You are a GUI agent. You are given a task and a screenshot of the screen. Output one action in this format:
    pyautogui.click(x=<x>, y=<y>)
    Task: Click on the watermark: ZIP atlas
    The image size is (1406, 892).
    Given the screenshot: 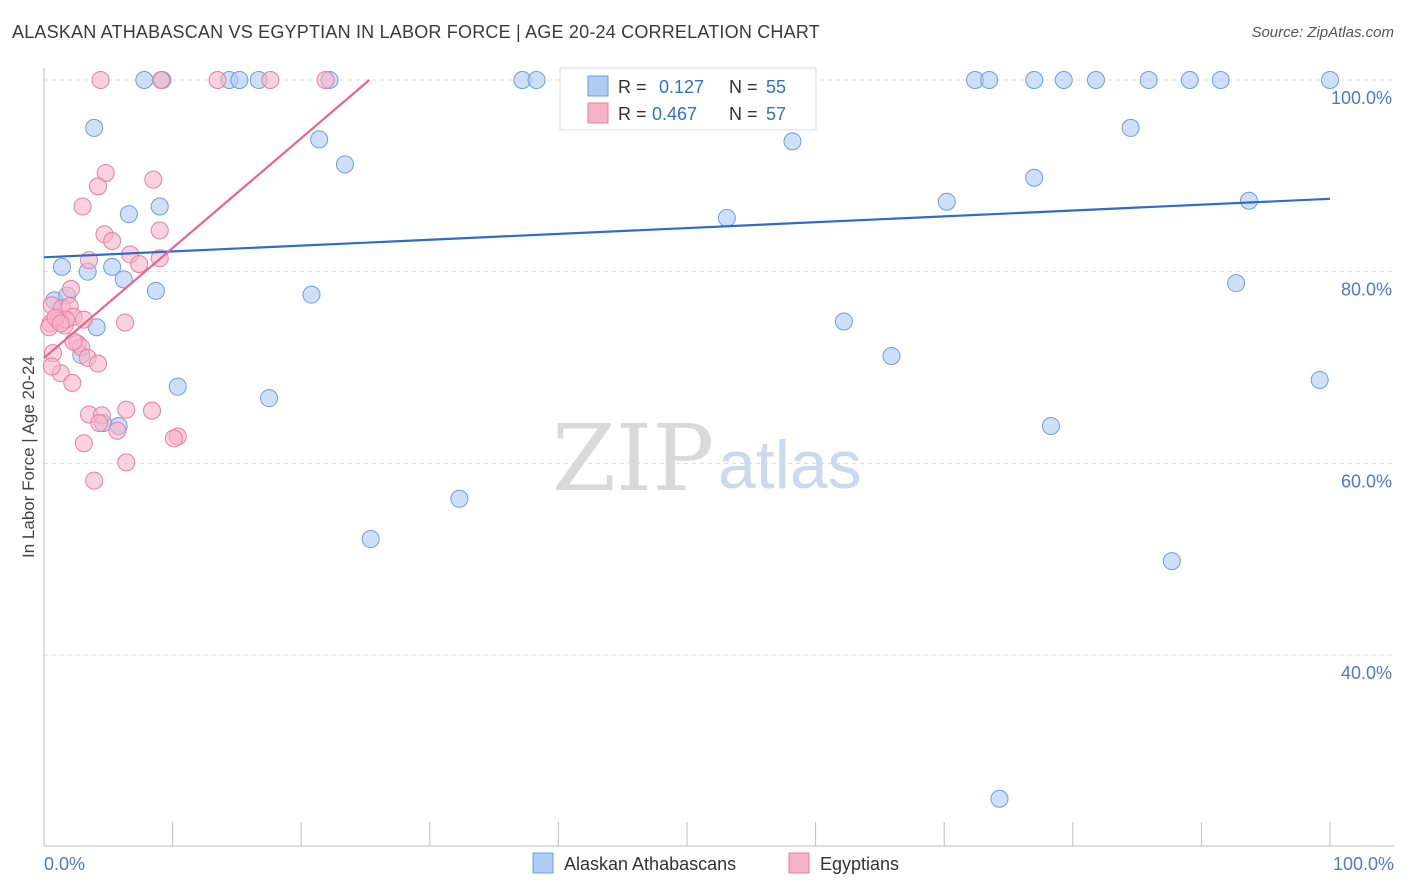 What is the action you would take?
    pyautogui.click(x=707, y=458)
    